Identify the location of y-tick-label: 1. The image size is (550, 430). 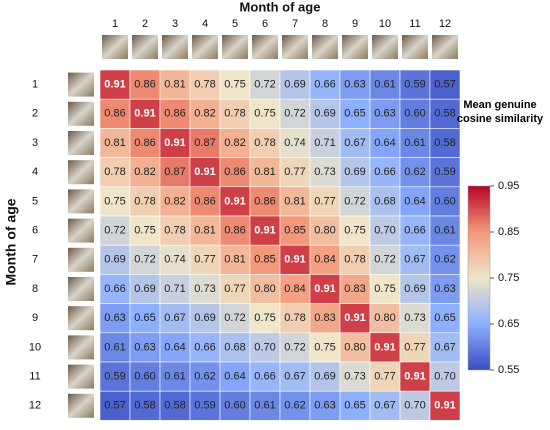
(35, 85).